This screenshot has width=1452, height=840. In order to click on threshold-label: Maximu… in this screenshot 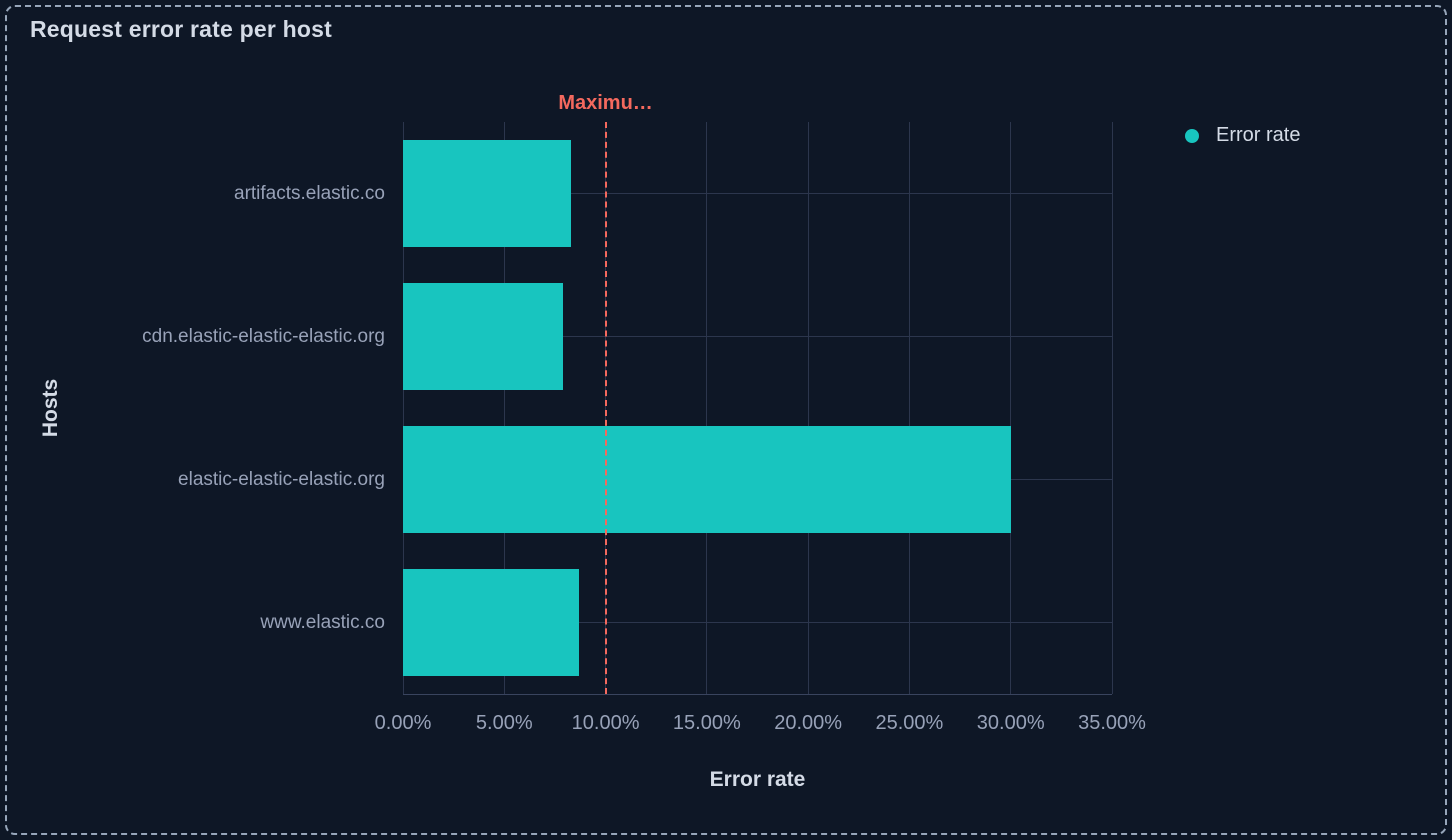, I will do `click(605, 103)`.